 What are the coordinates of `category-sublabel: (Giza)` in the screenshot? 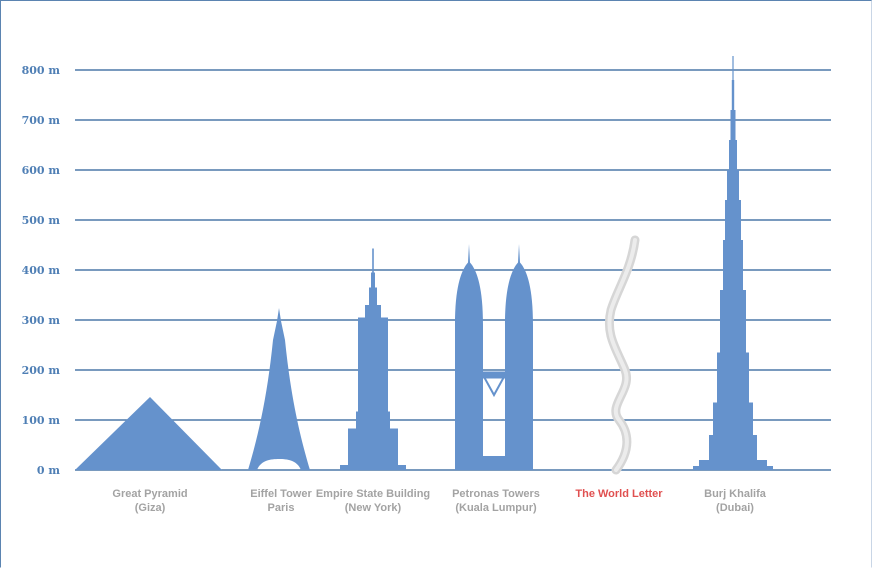 It's located at (150, 508).